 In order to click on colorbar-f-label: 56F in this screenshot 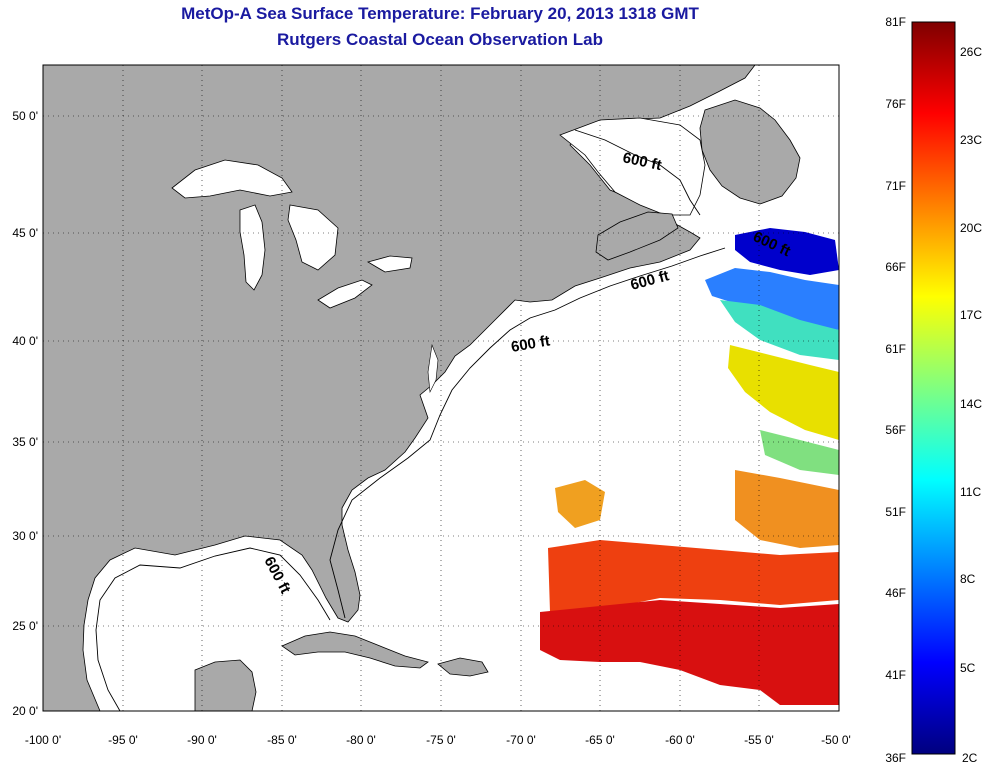, I will do `click(895, 430)`.